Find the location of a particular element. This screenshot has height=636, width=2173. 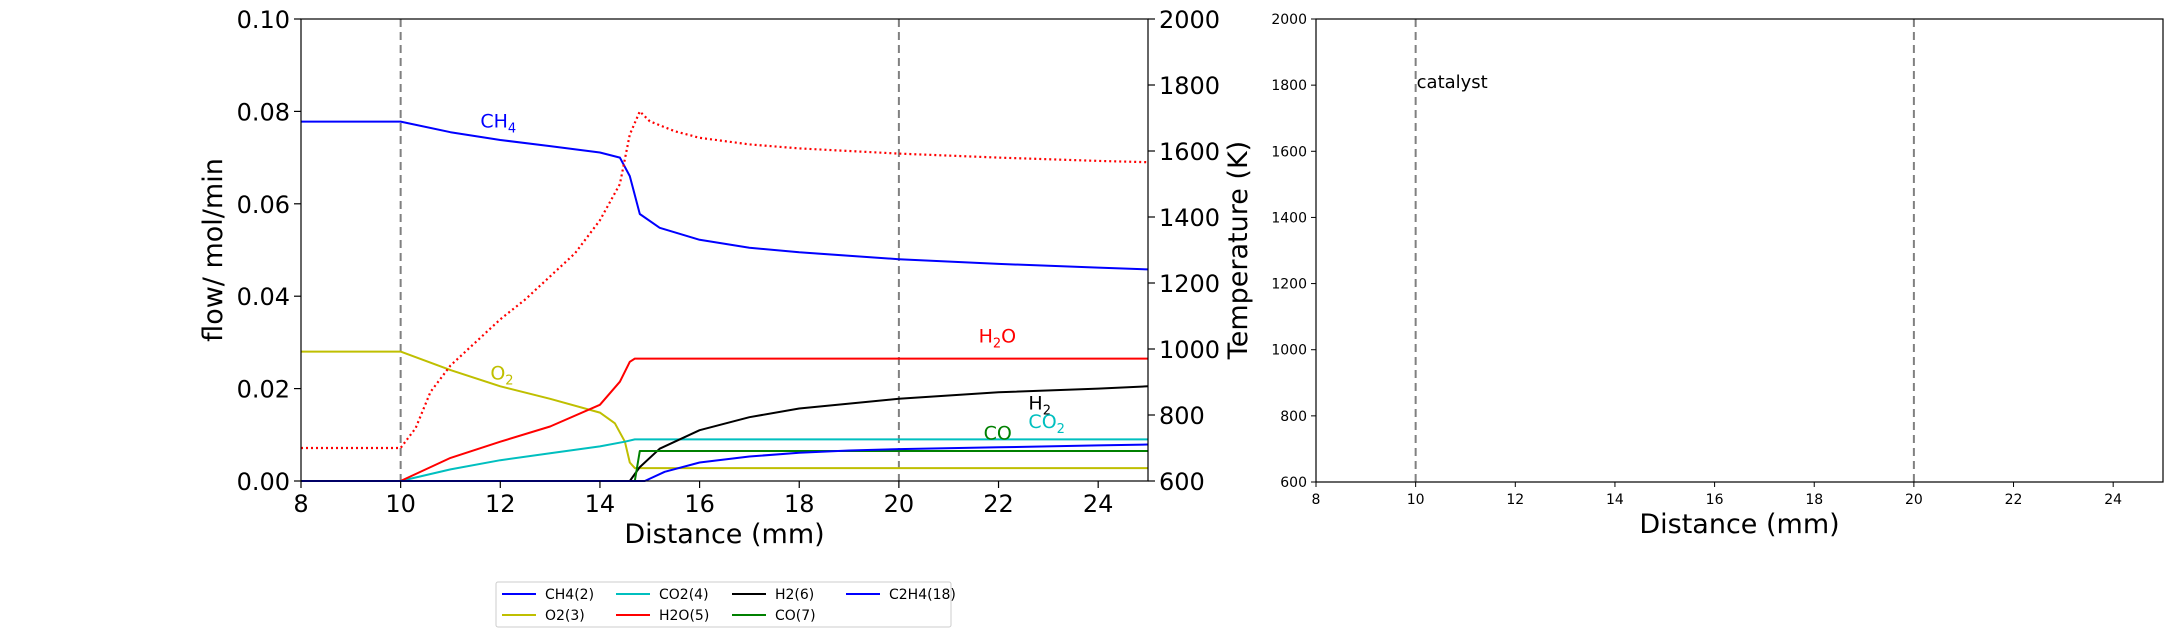

y2-tick-label: 1600 is located at coordinates (1189, 152).